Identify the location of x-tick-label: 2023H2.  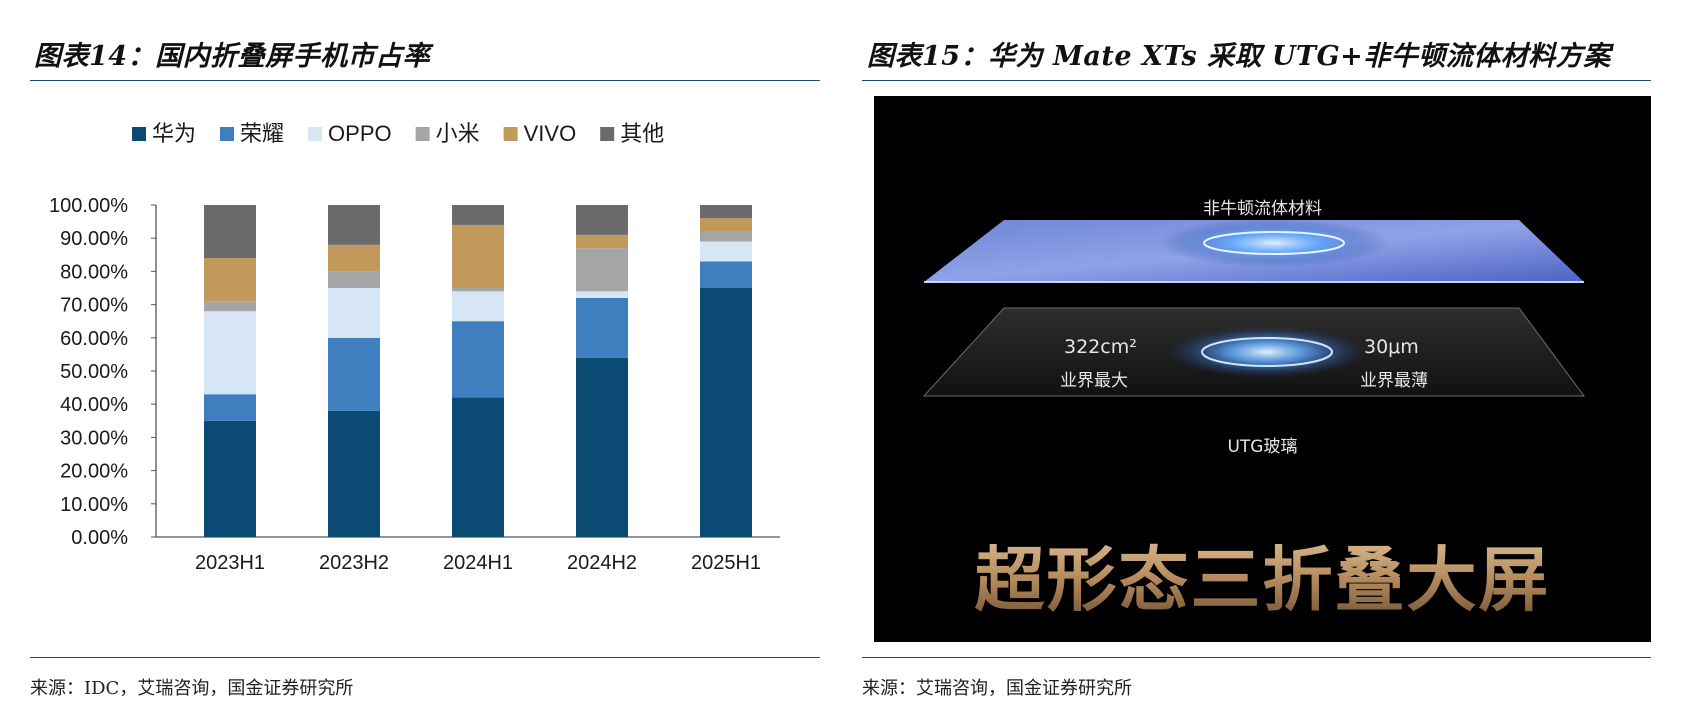
(354, 563).